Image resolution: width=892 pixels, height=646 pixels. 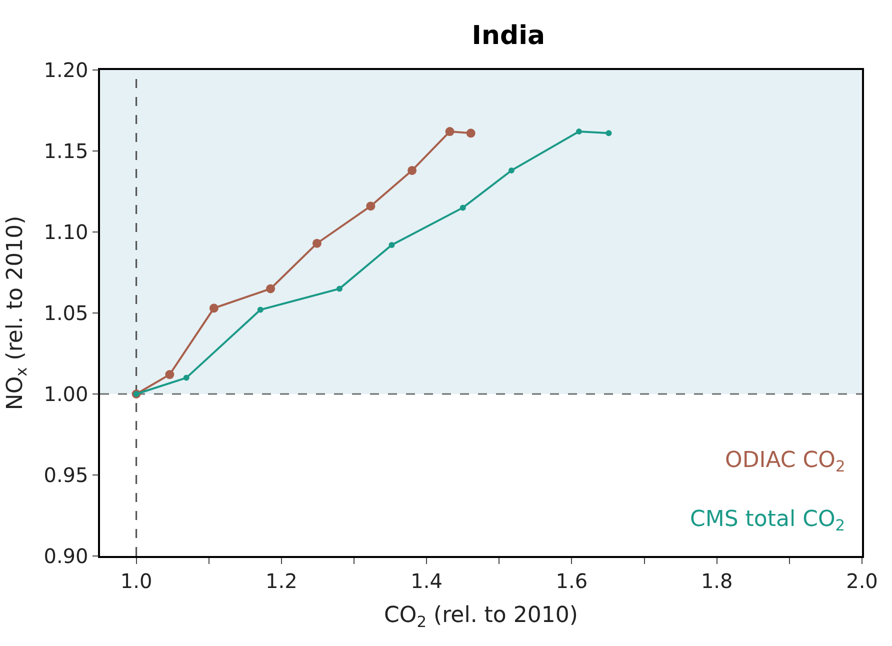 I want to click on x-axis-title: CO$_{2}$ (rel. to 2010), so click(x=481, y=617).